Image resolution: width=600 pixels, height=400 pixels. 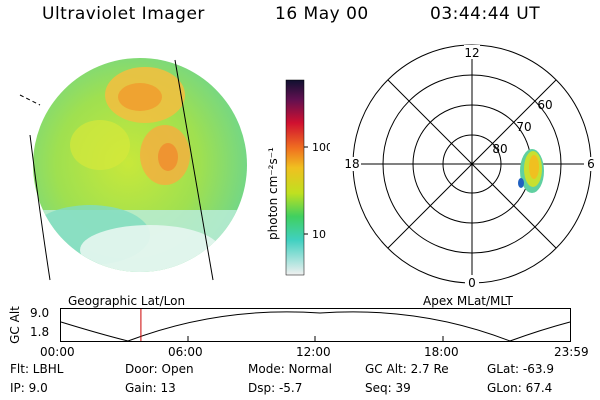 What do you see at coordinates (499, 149) in the screenshot?
I see `lat-label-80: 80` at bounding box center [499, 149].